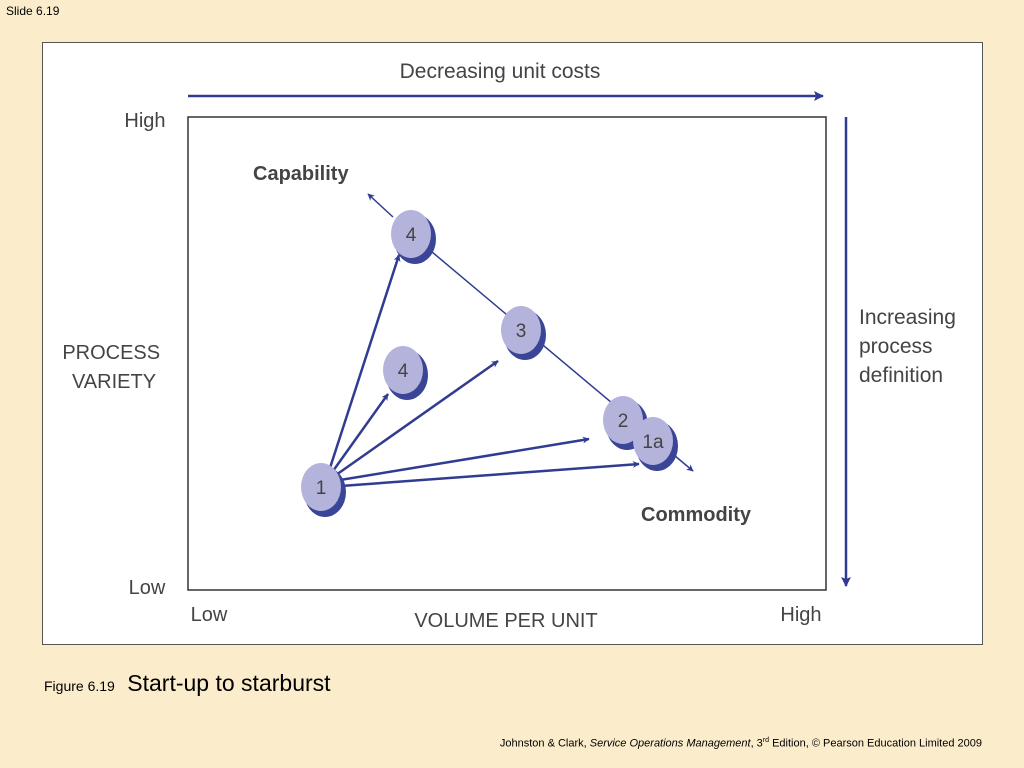 The width and height of the screenshot is (1024, 768). I want to click on node-1-label: 1, so click(321, 488).